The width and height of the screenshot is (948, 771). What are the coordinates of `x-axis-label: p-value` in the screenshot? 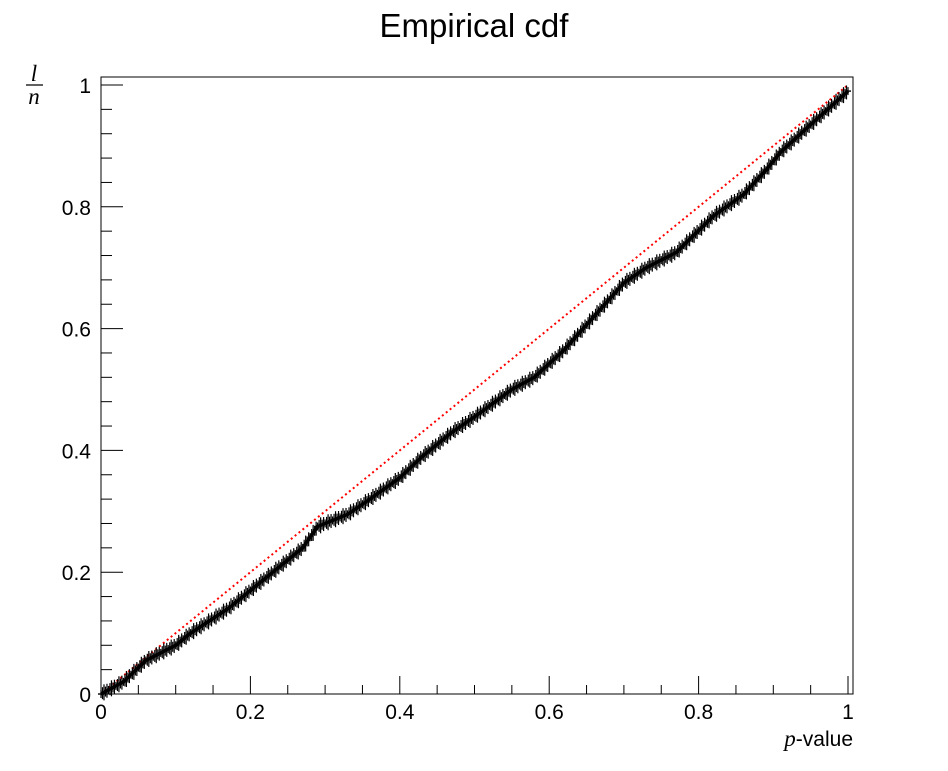 It's located at (817, 738).